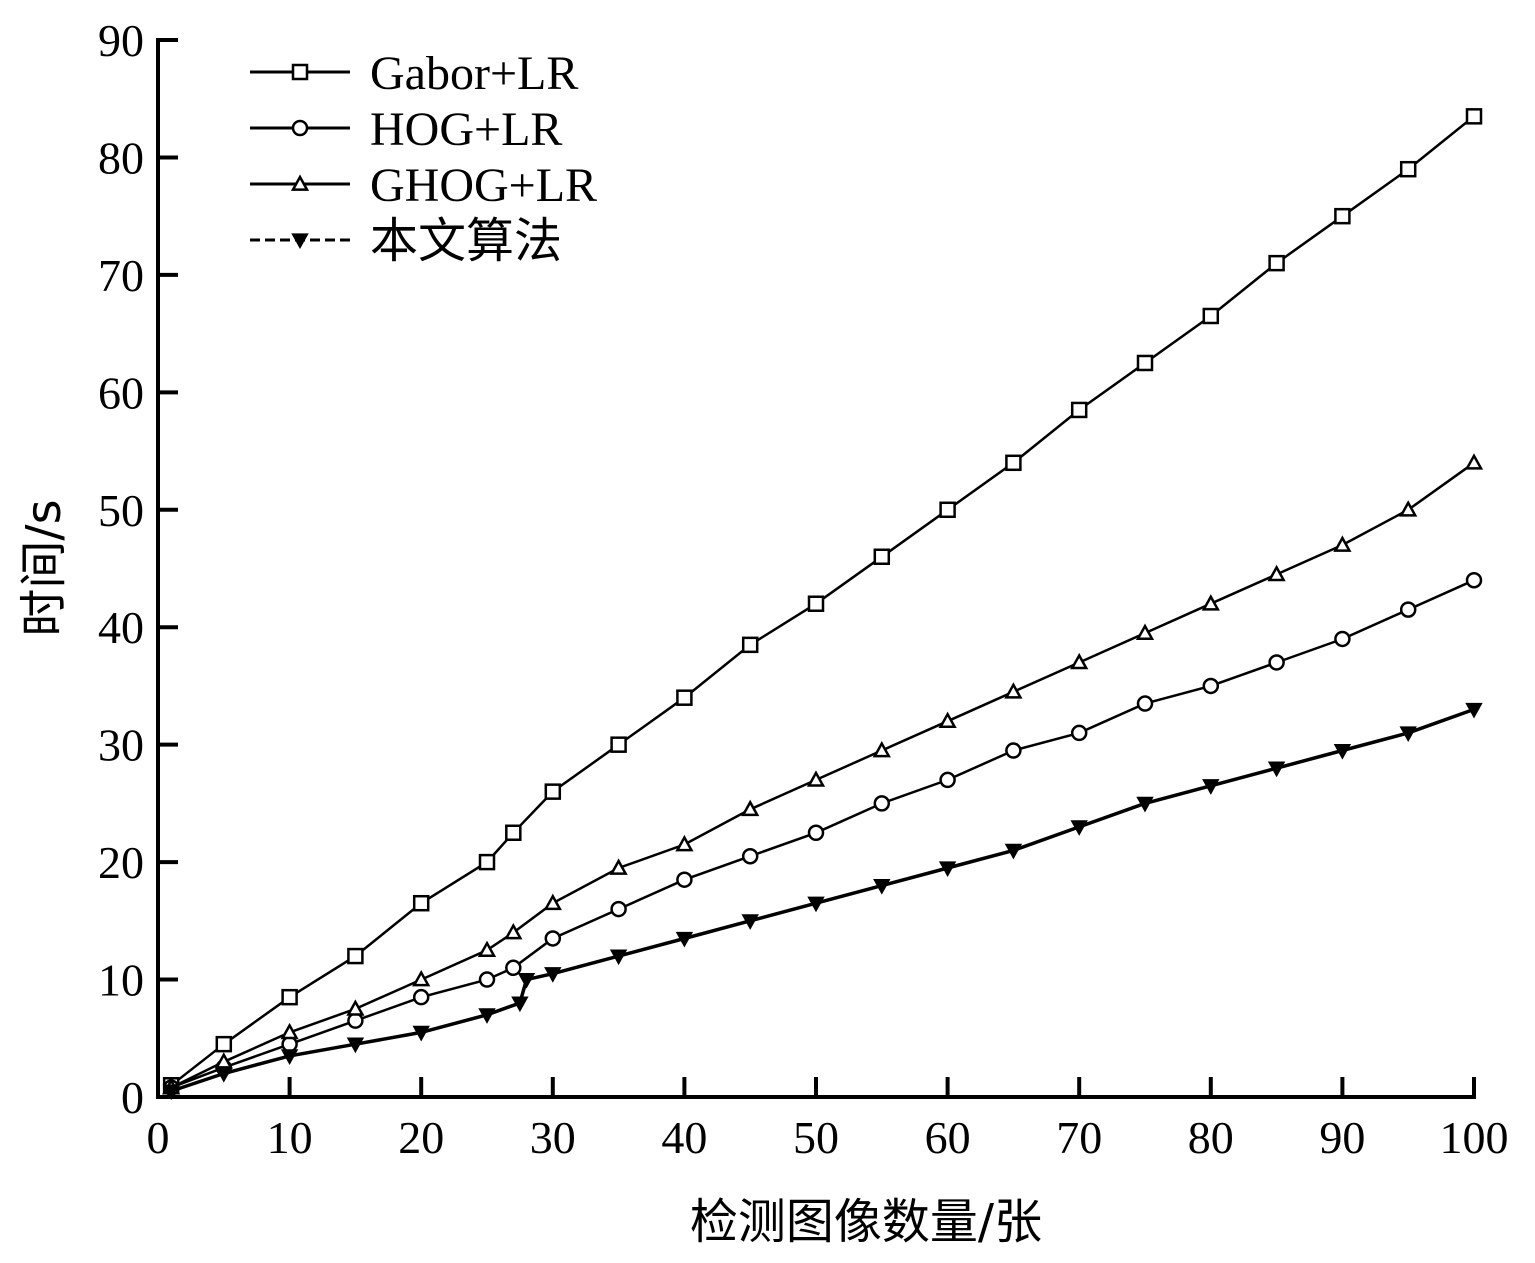 The width and height of the screenshot is (1535, 1263). Describe the element at coordinates (553, 1137) in the screenshot. I see `x-tick-label: 30` at that location.